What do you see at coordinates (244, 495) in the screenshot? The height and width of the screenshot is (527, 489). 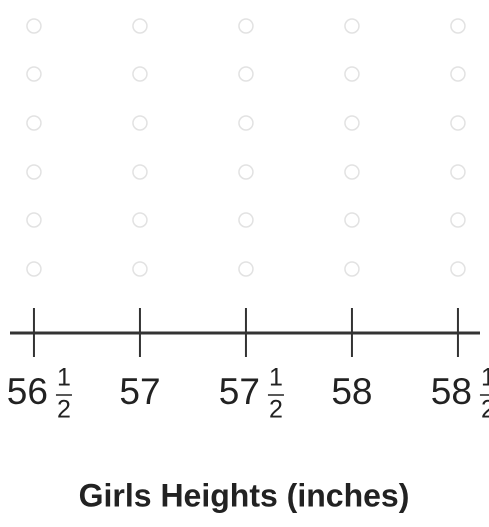 I see `chart-title: Girls Heights (inches)` at bounding box center [244, 495].